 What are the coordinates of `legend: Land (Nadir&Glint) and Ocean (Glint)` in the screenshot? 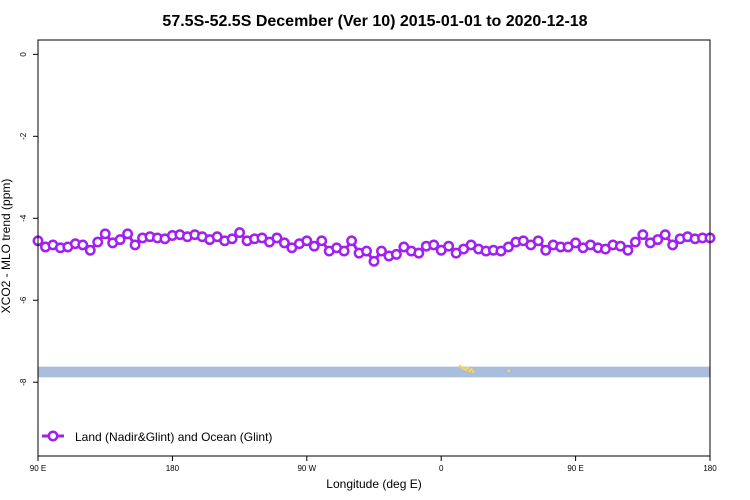 It's located at (157, 437).